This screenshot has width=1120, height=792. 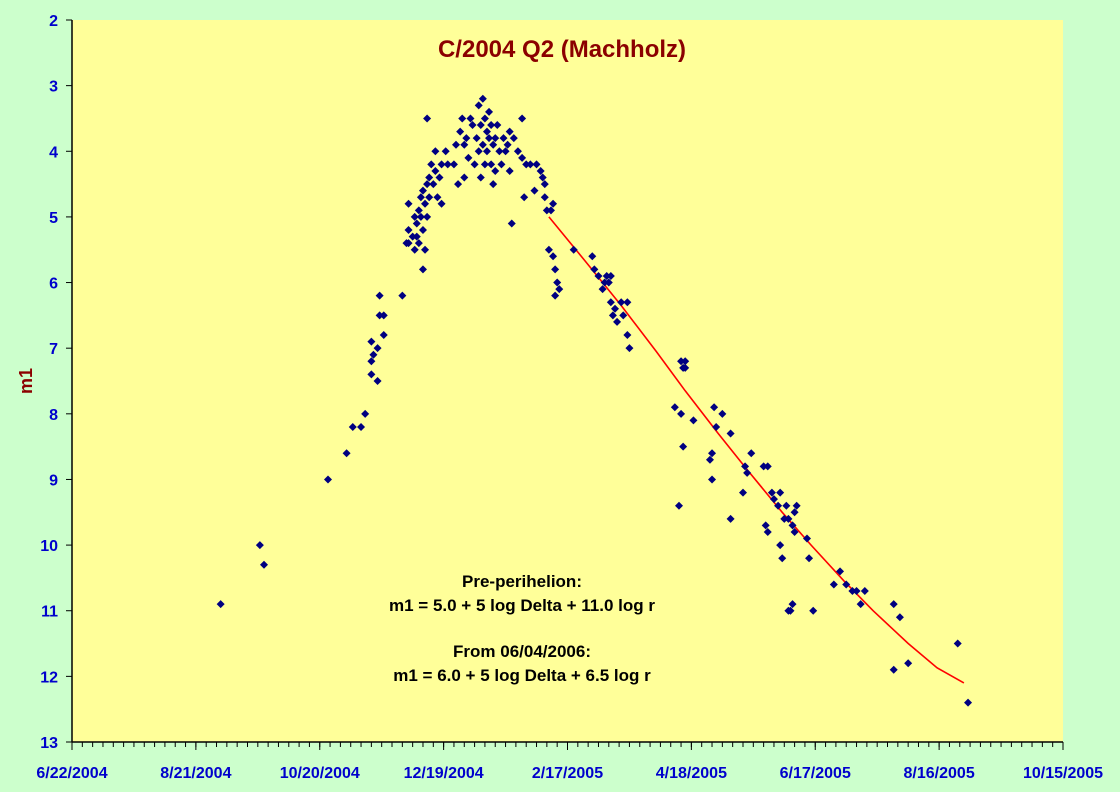 I want to click on y-tick-label: 5, so click(x=53, y=218).